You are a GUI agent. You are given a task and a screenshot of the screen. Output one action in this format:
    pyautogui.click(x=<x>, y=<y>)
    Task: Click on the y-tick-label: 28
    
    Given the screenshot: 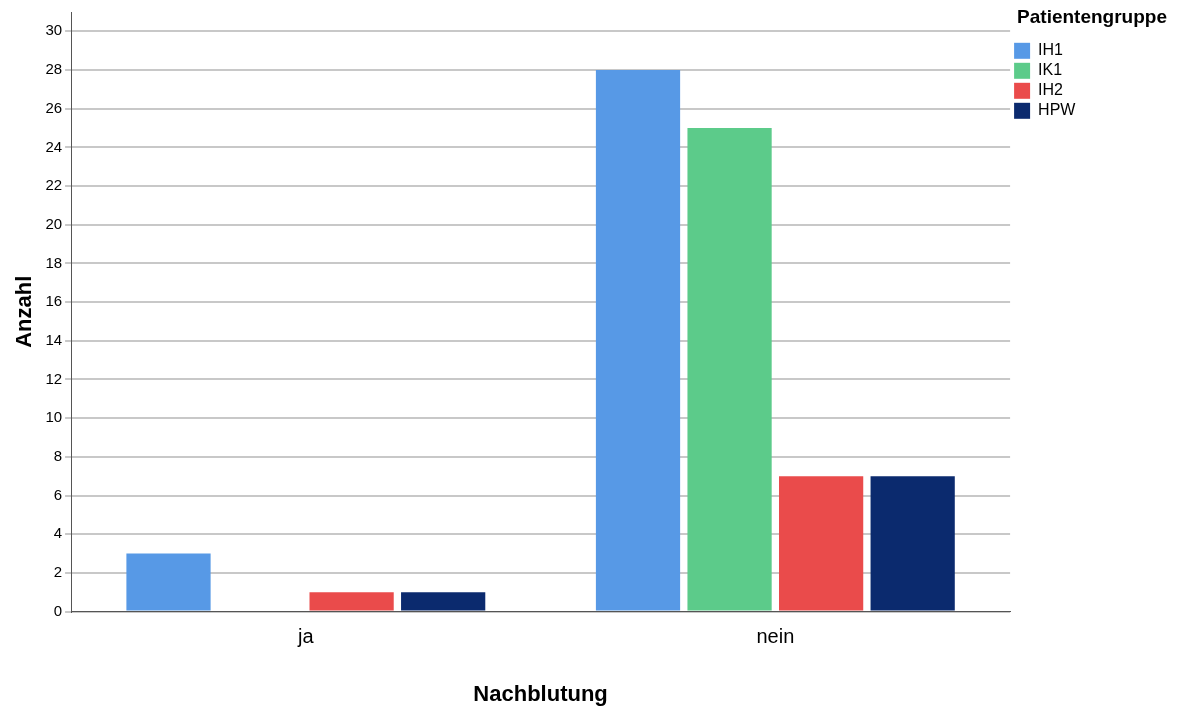 What is the action you would take?
    pyautogui.click(x=54, y=69)
    